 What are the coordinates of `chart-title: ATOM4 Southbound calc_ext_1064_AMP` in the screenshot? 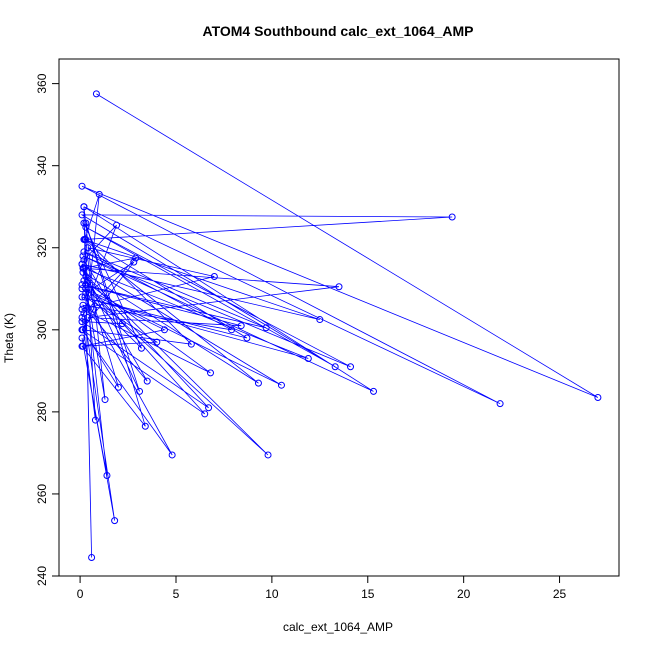 It's located at (338, 31).